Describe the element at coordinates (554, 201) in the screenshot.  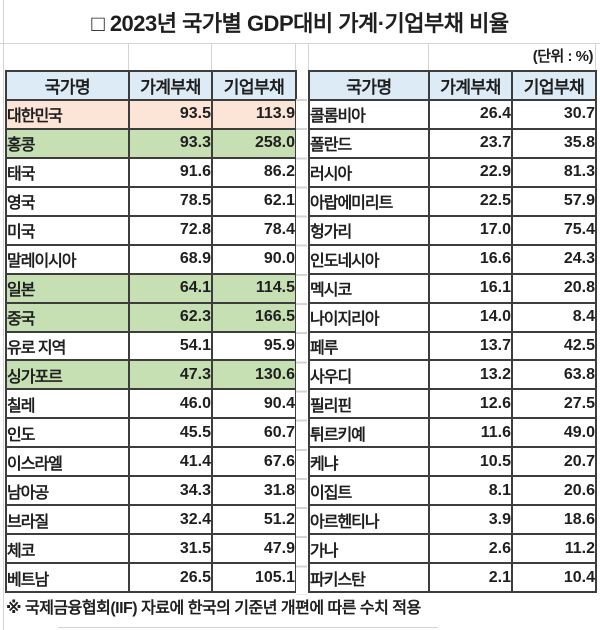
I see `corporate-debt-cell: 57.9` at that location.